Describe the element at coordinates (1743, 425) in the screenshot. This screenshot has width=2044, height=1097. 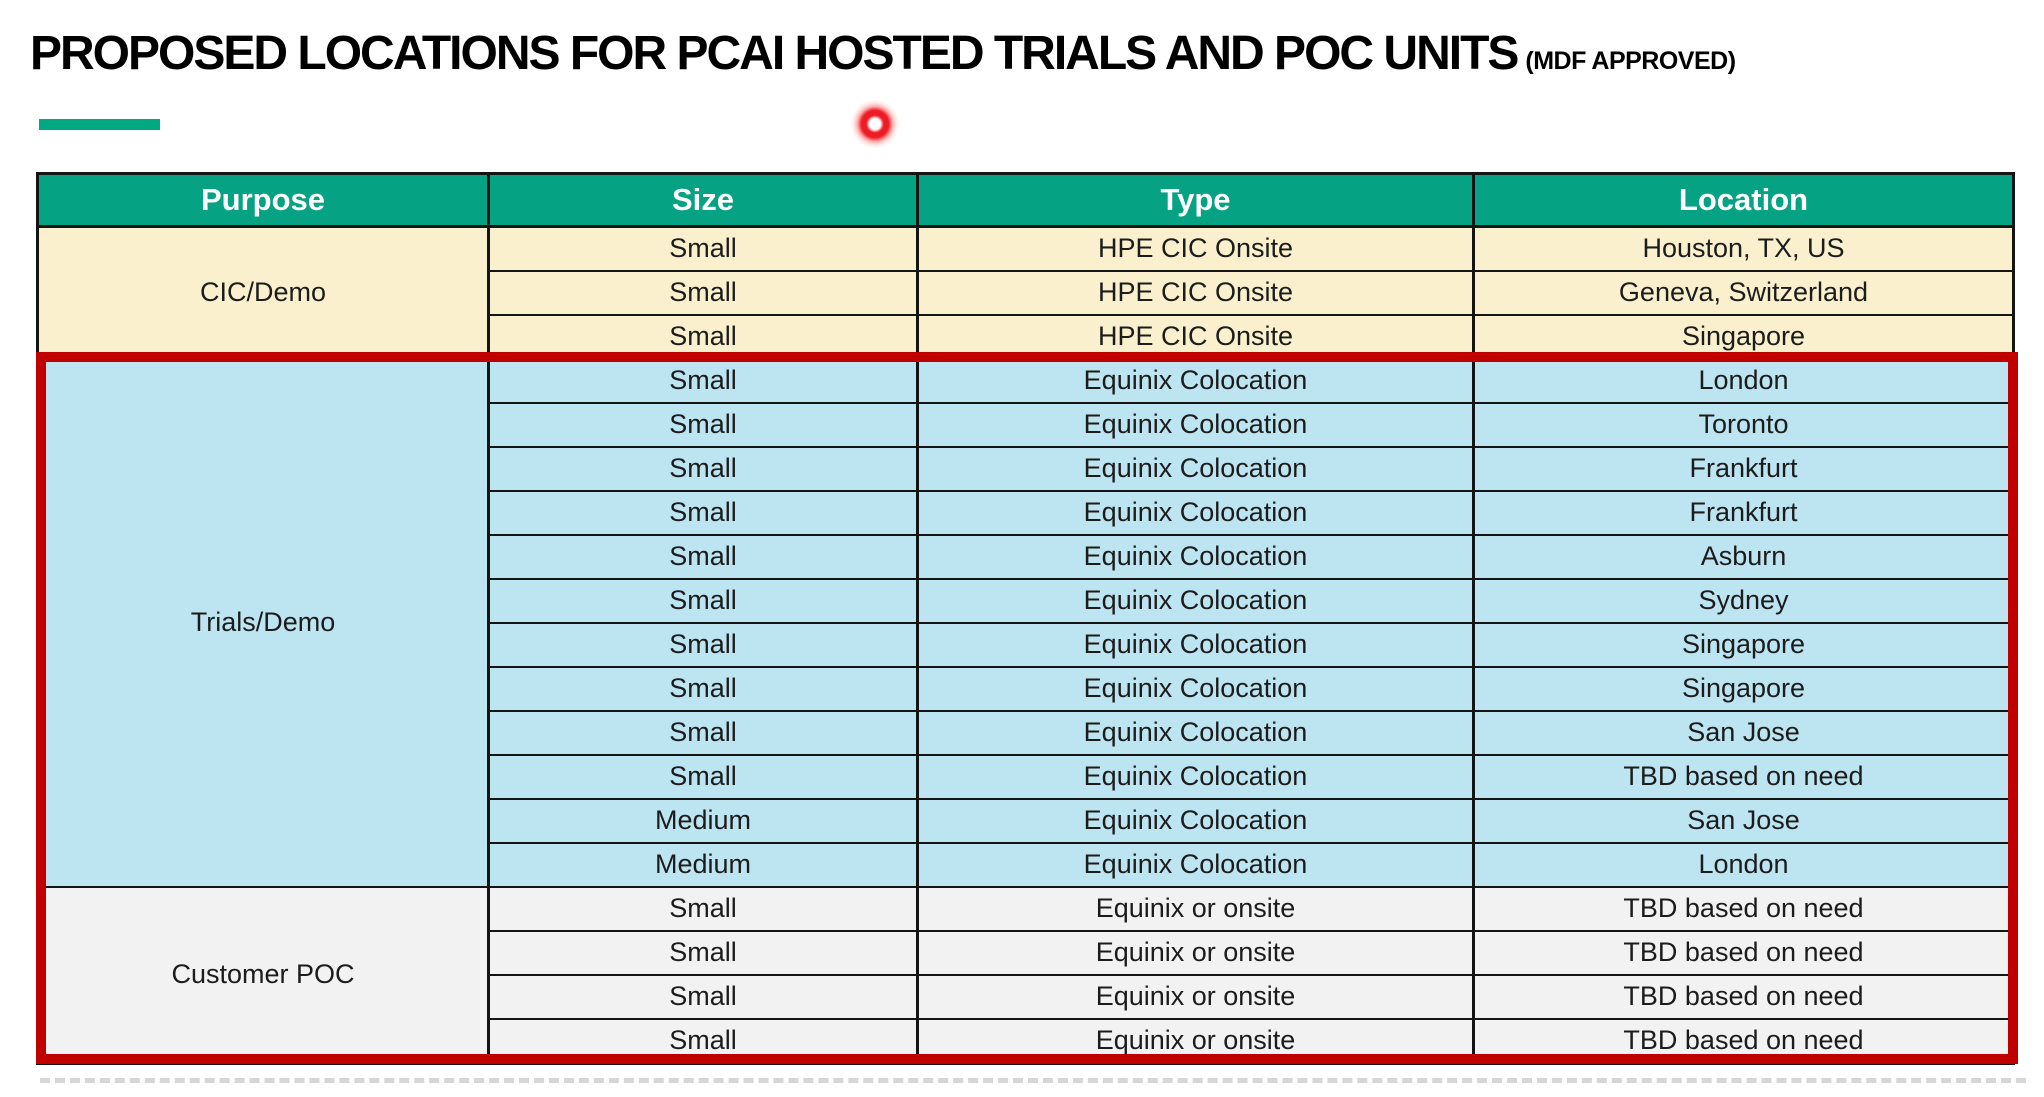
I see `location-cell: Toronto` at that location.